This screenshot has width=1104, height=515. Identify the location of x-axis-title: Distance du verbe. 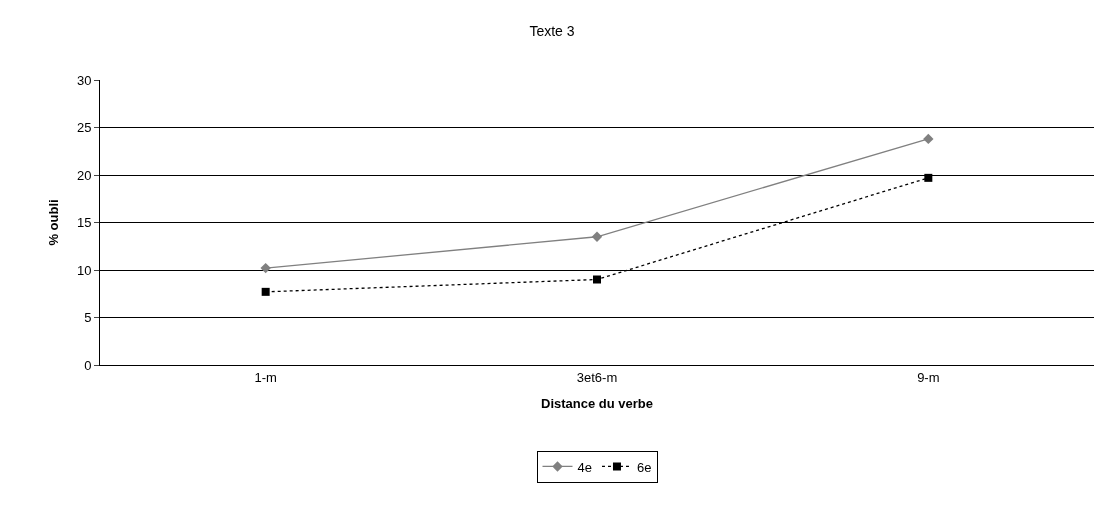
(597, 404).